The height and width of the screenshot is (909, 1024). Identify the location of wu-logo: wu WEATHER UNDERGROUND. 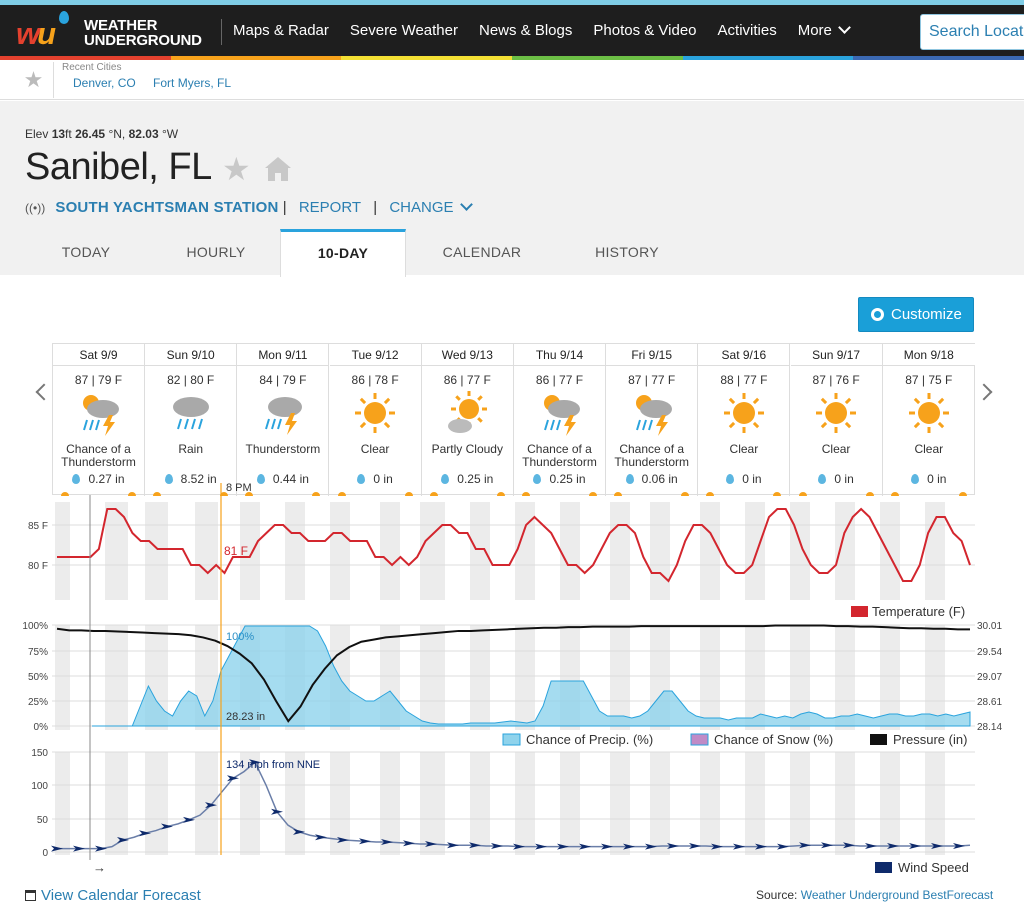
(114, 31).